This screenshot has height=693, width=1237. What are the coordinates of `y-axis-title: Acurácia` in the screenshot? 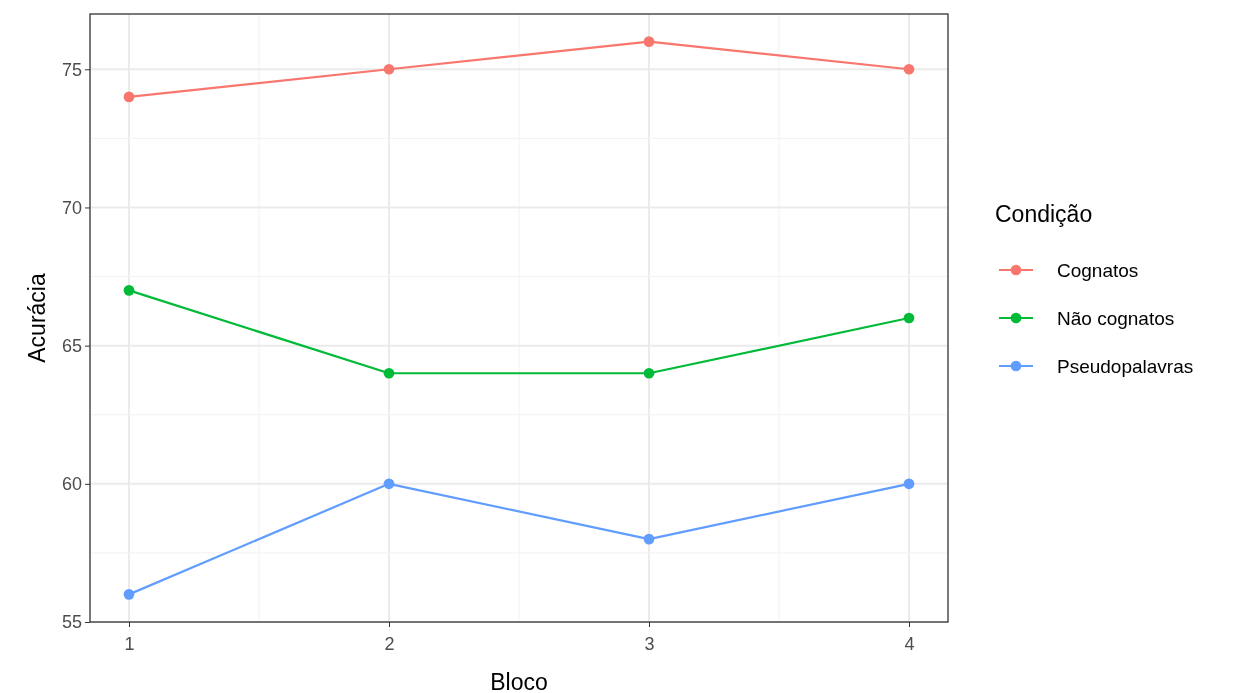 It's located at (37, 318).